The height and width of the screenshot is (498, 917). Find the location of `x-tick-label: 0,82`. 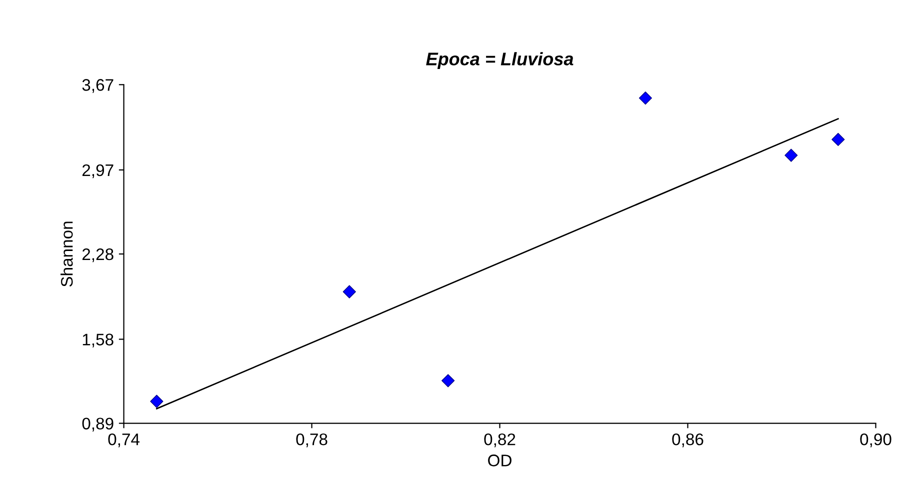

x-tick-label: 0,82 is located at coordinates (500, 440).